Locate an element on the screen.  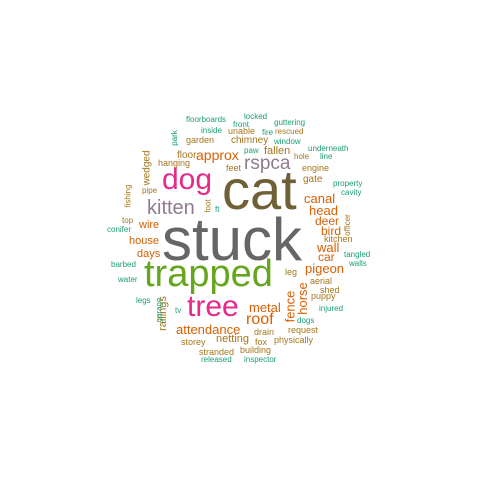
word-stuck: stuck is located at coordinates (232, 239).